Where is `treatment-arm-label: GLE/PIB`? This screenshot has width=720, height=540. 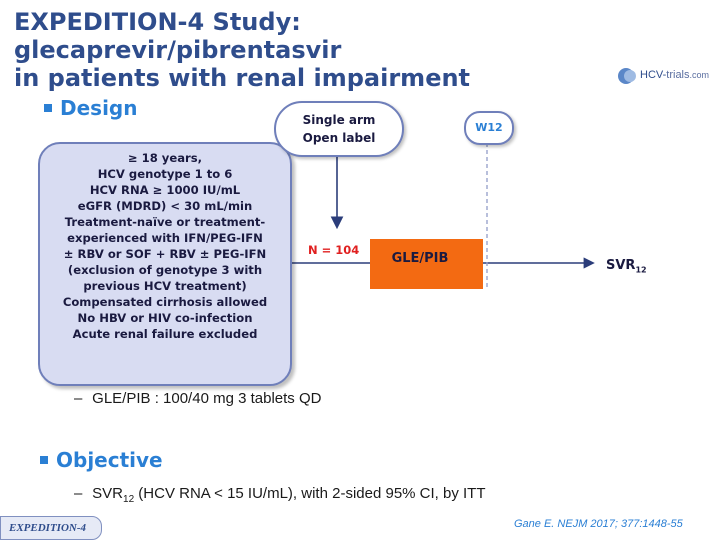
treatment-arm-label: GLE/PIB is located at coordinates (420, 258).